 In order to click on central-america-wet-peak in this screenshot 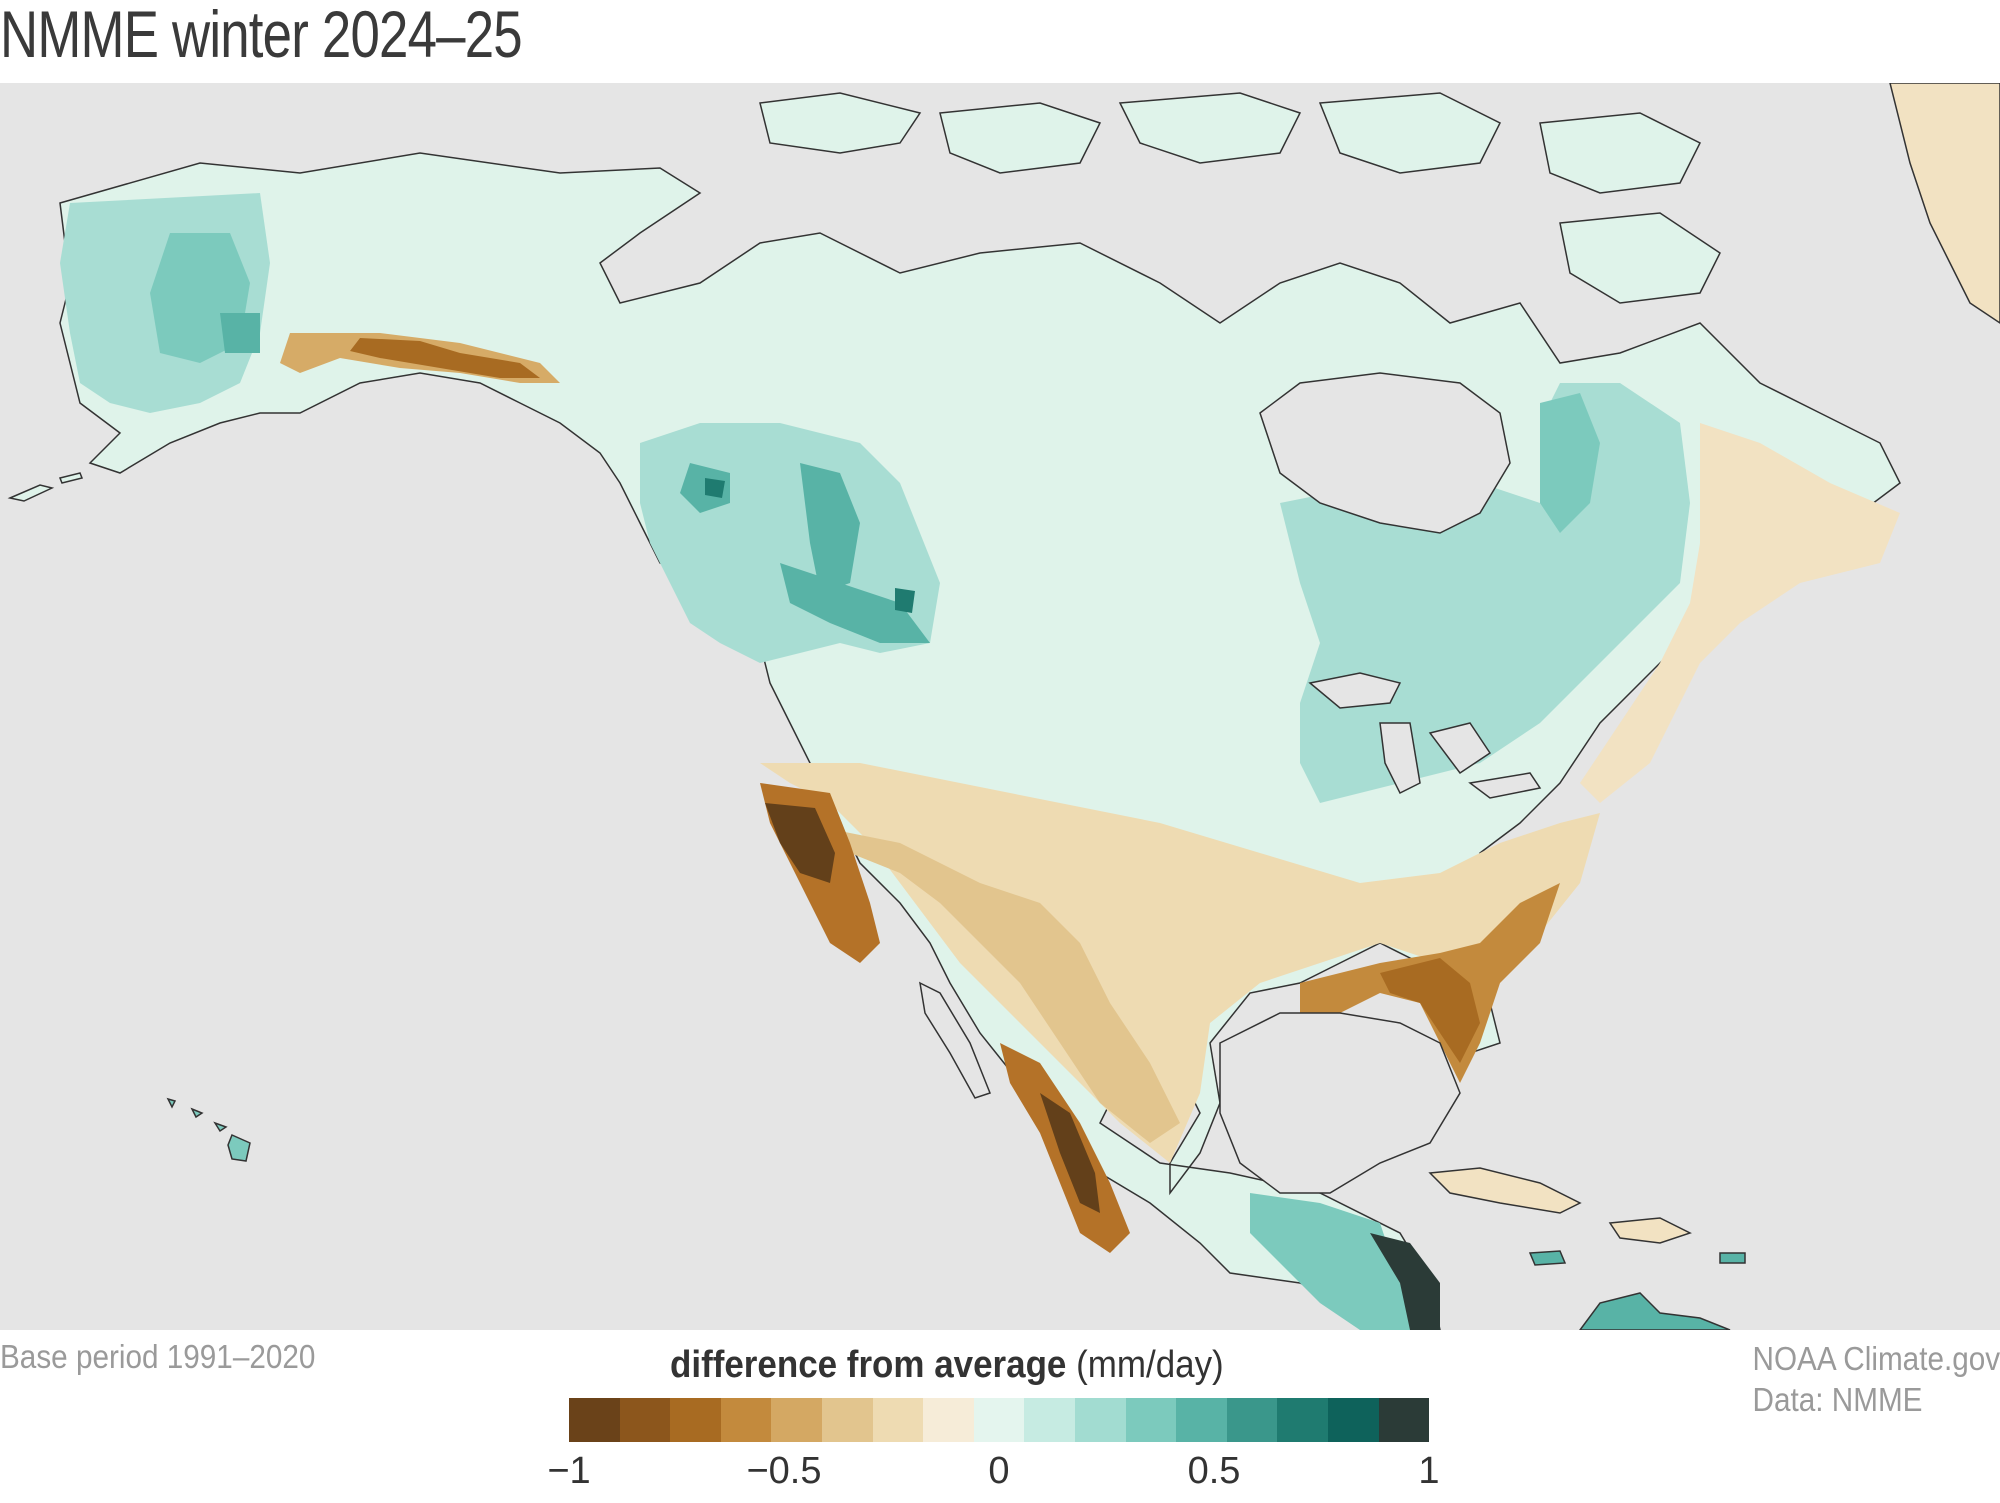, I will do `click(1405, 1281)`.